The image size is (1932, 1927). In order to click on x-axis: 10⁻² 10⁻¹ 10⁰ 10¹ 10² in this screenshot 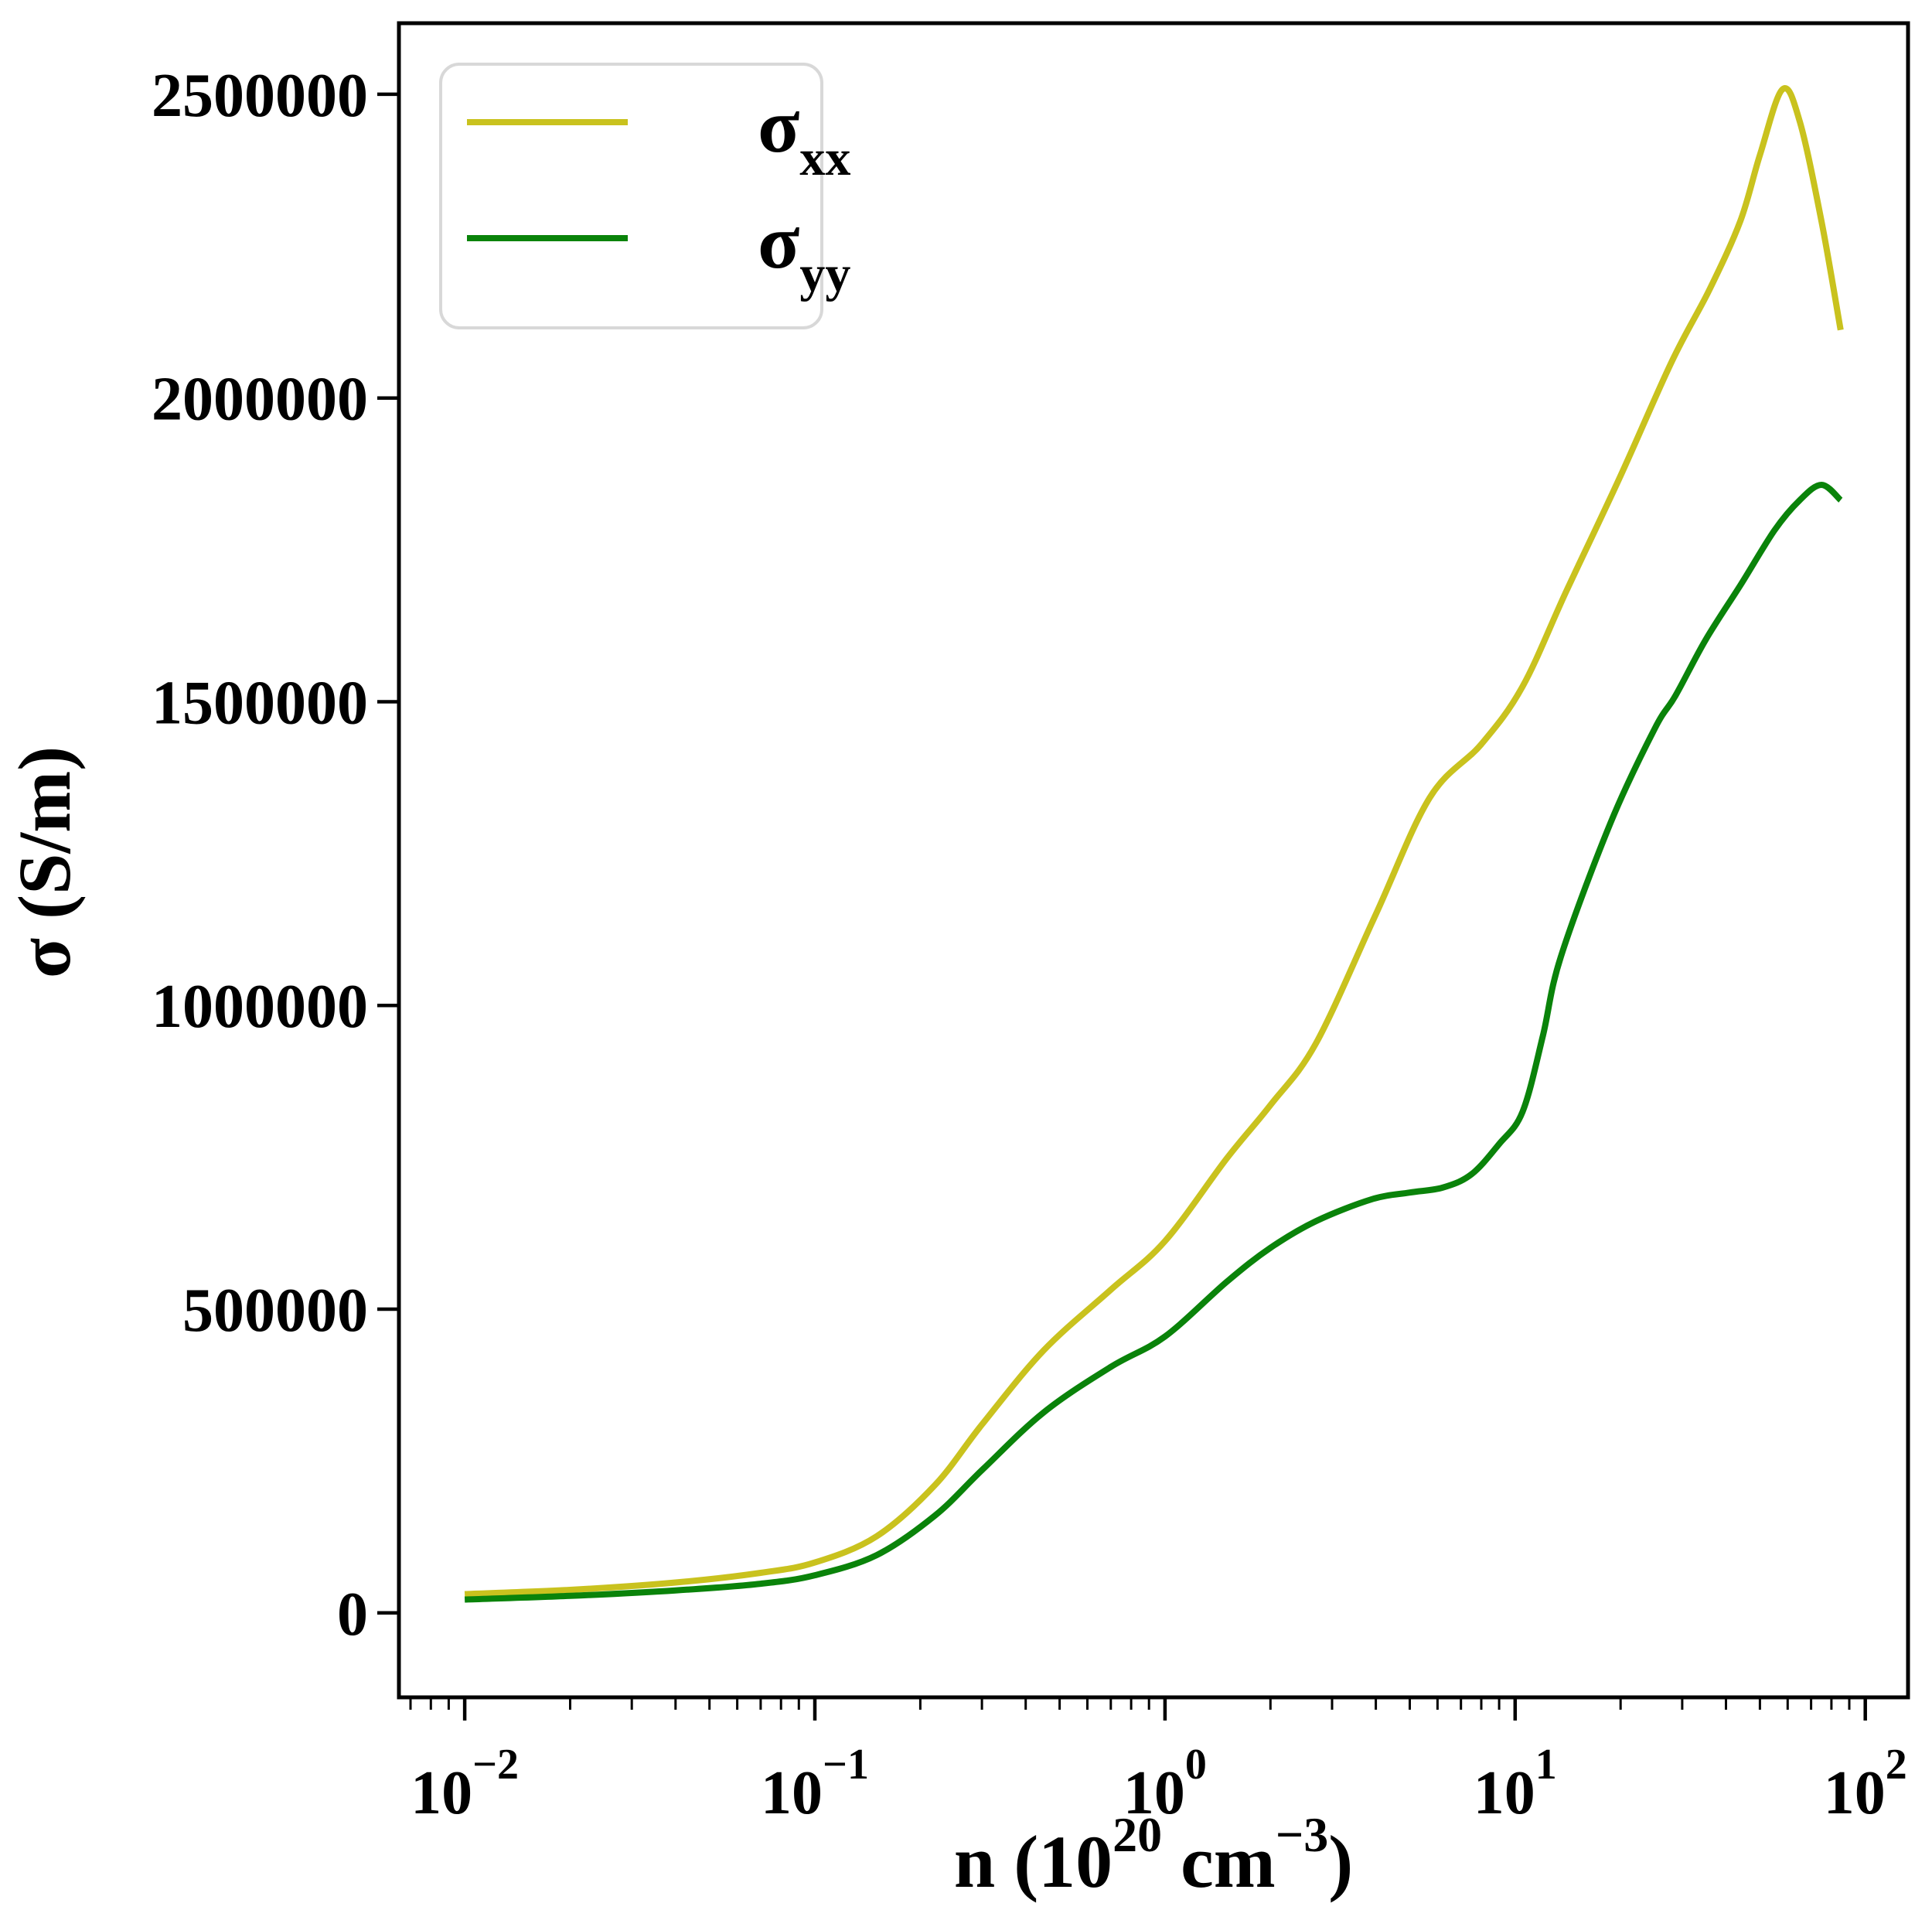, I will do `click(1159, 1762)`.